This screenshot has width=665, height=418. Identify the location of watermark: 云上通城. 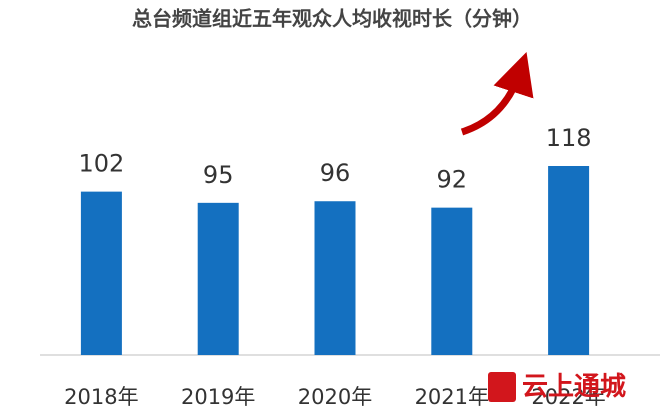
(574, 387).